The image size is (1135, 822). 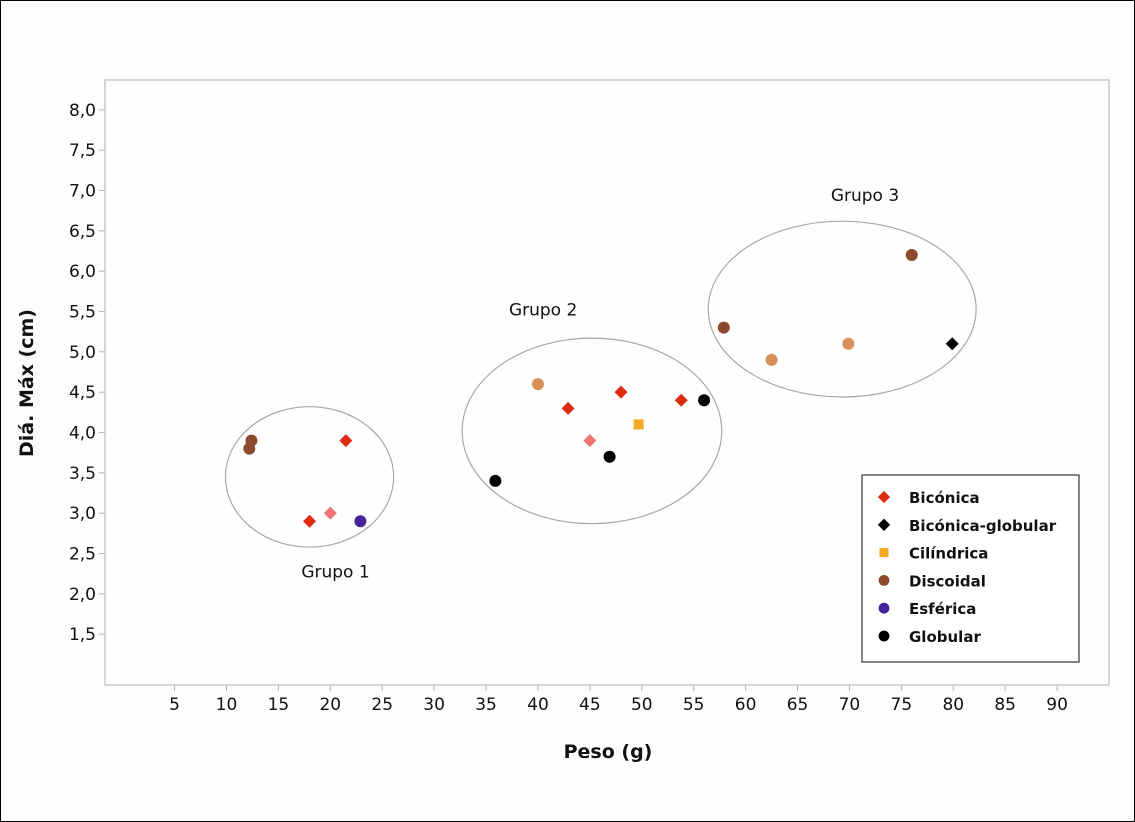 I want to click on x-tick-label: 70, so click(x=850, y=705).